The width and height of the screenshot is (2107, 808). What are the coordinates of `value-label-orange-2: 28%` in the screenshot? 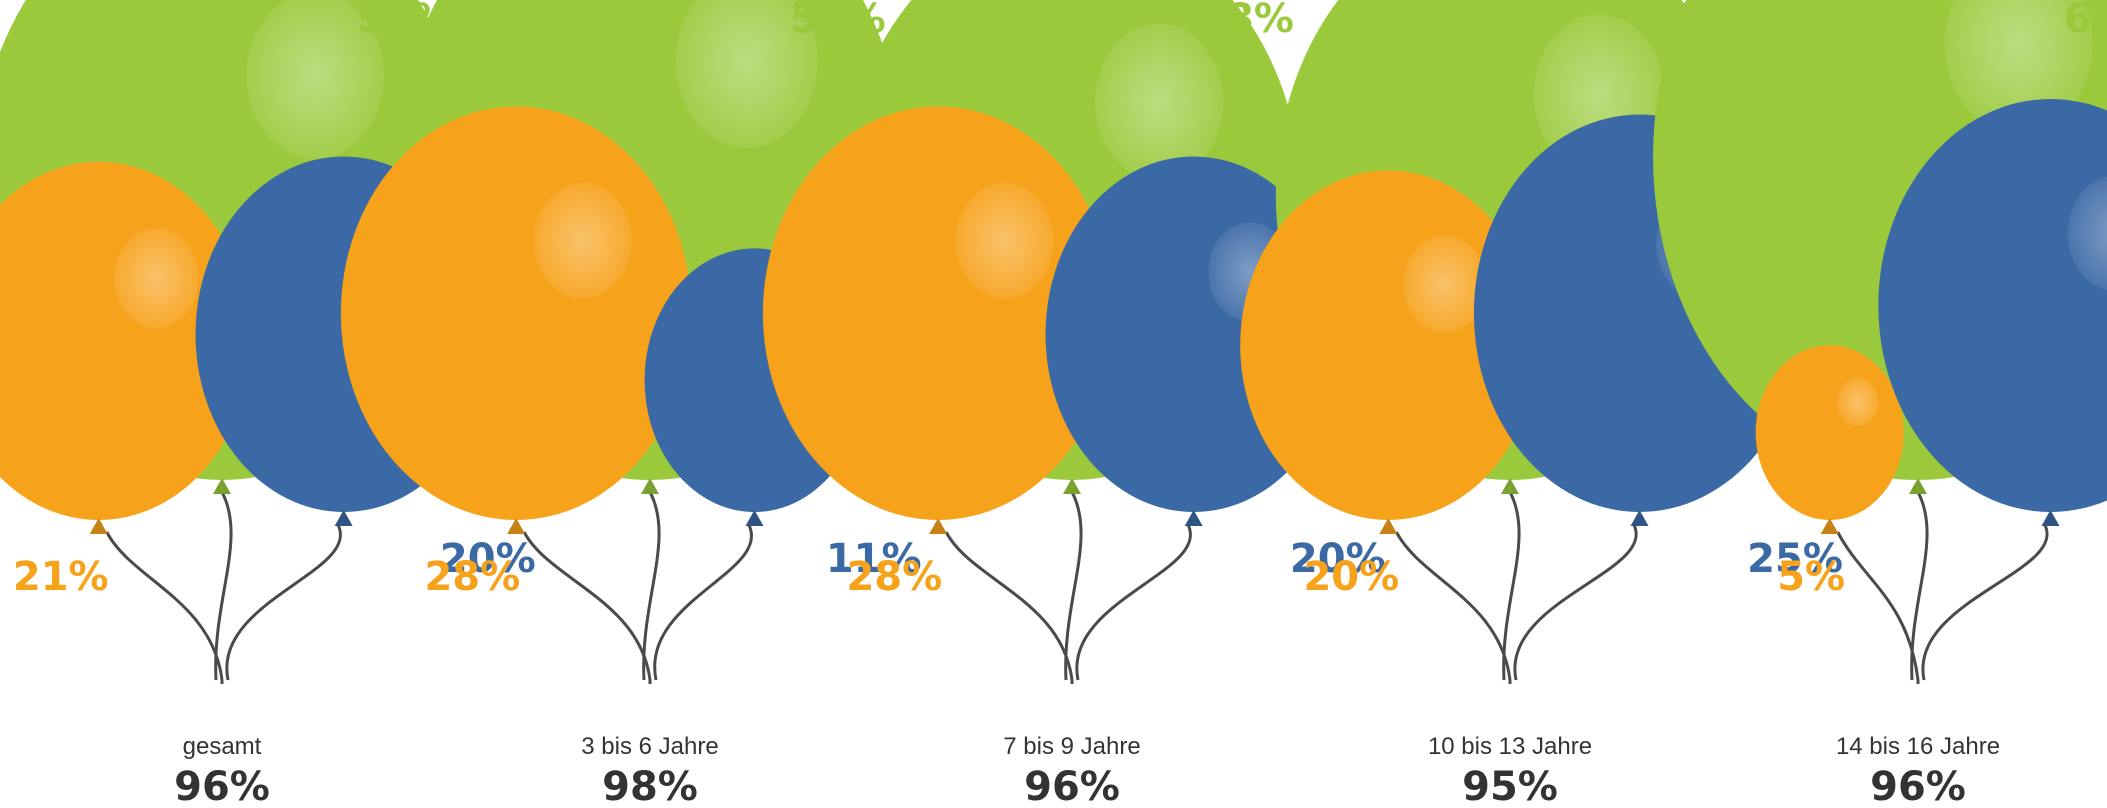 It's located at (894, 577).